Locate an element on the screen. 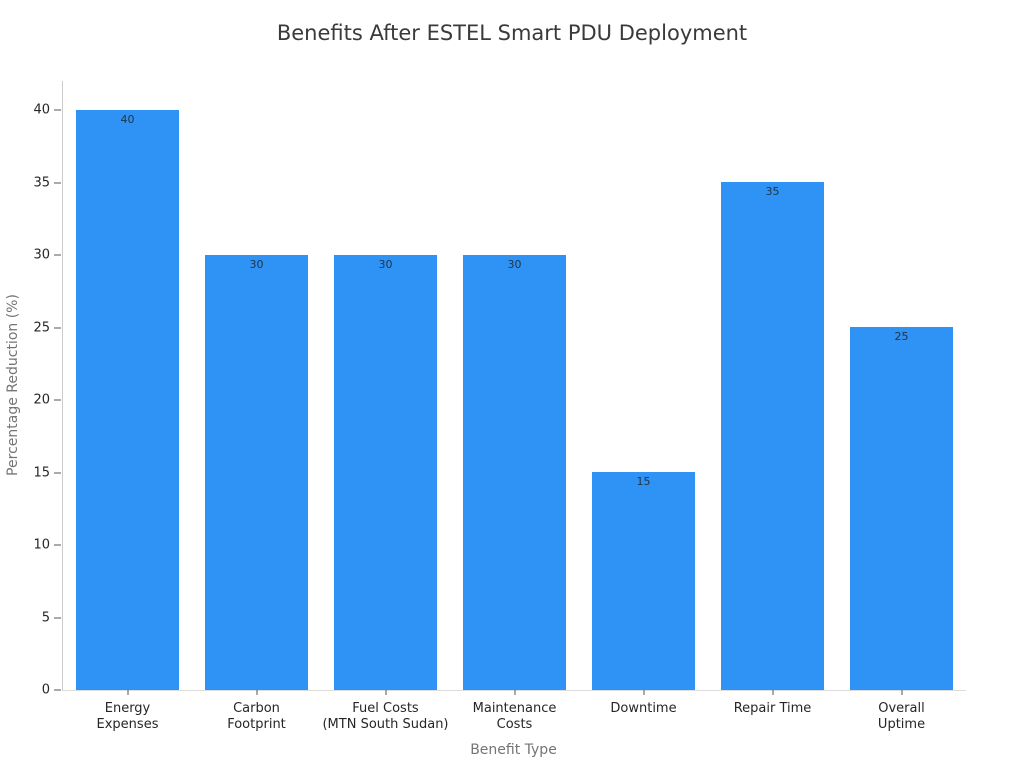 Image resolution: width=1024 pixels, height=768 pixels. bar: 15 is located at coordinates (643, 581).